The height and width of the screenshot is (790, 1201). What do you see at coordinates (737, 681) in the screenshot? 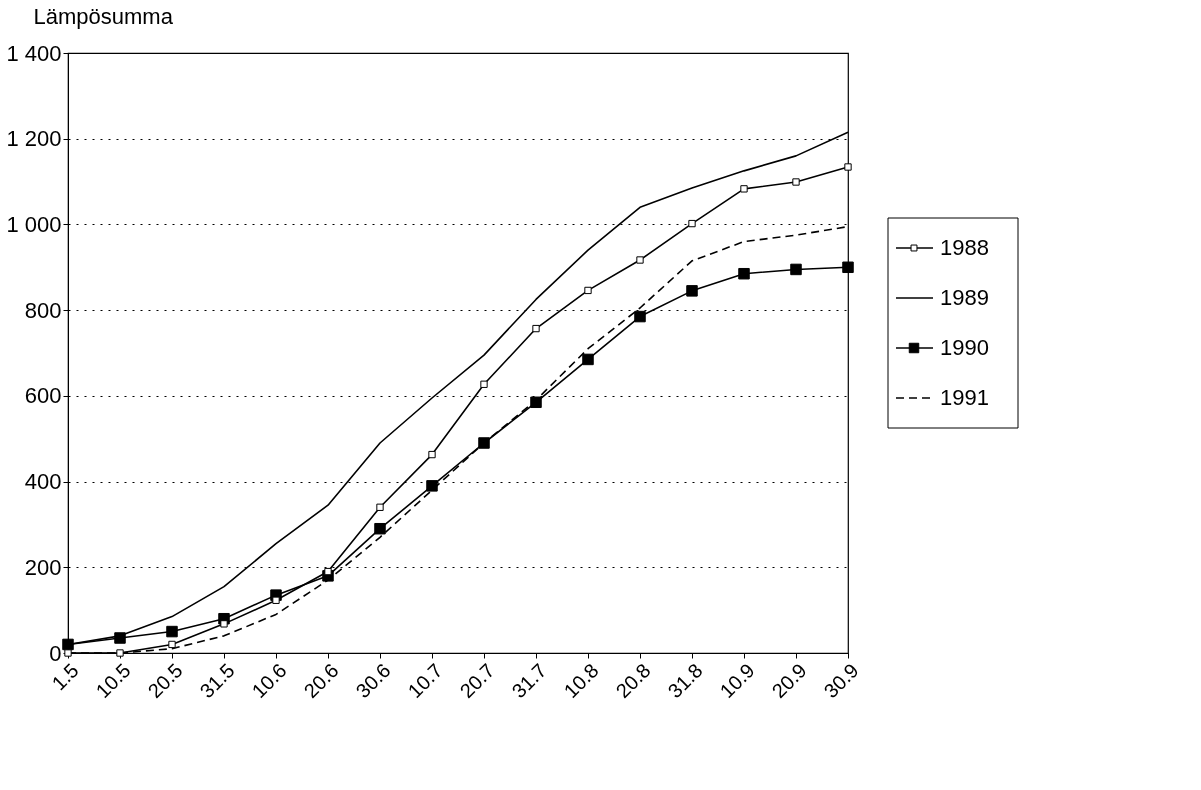
I see `x-tick-label: 10.9` at bounding box center [737, 681].